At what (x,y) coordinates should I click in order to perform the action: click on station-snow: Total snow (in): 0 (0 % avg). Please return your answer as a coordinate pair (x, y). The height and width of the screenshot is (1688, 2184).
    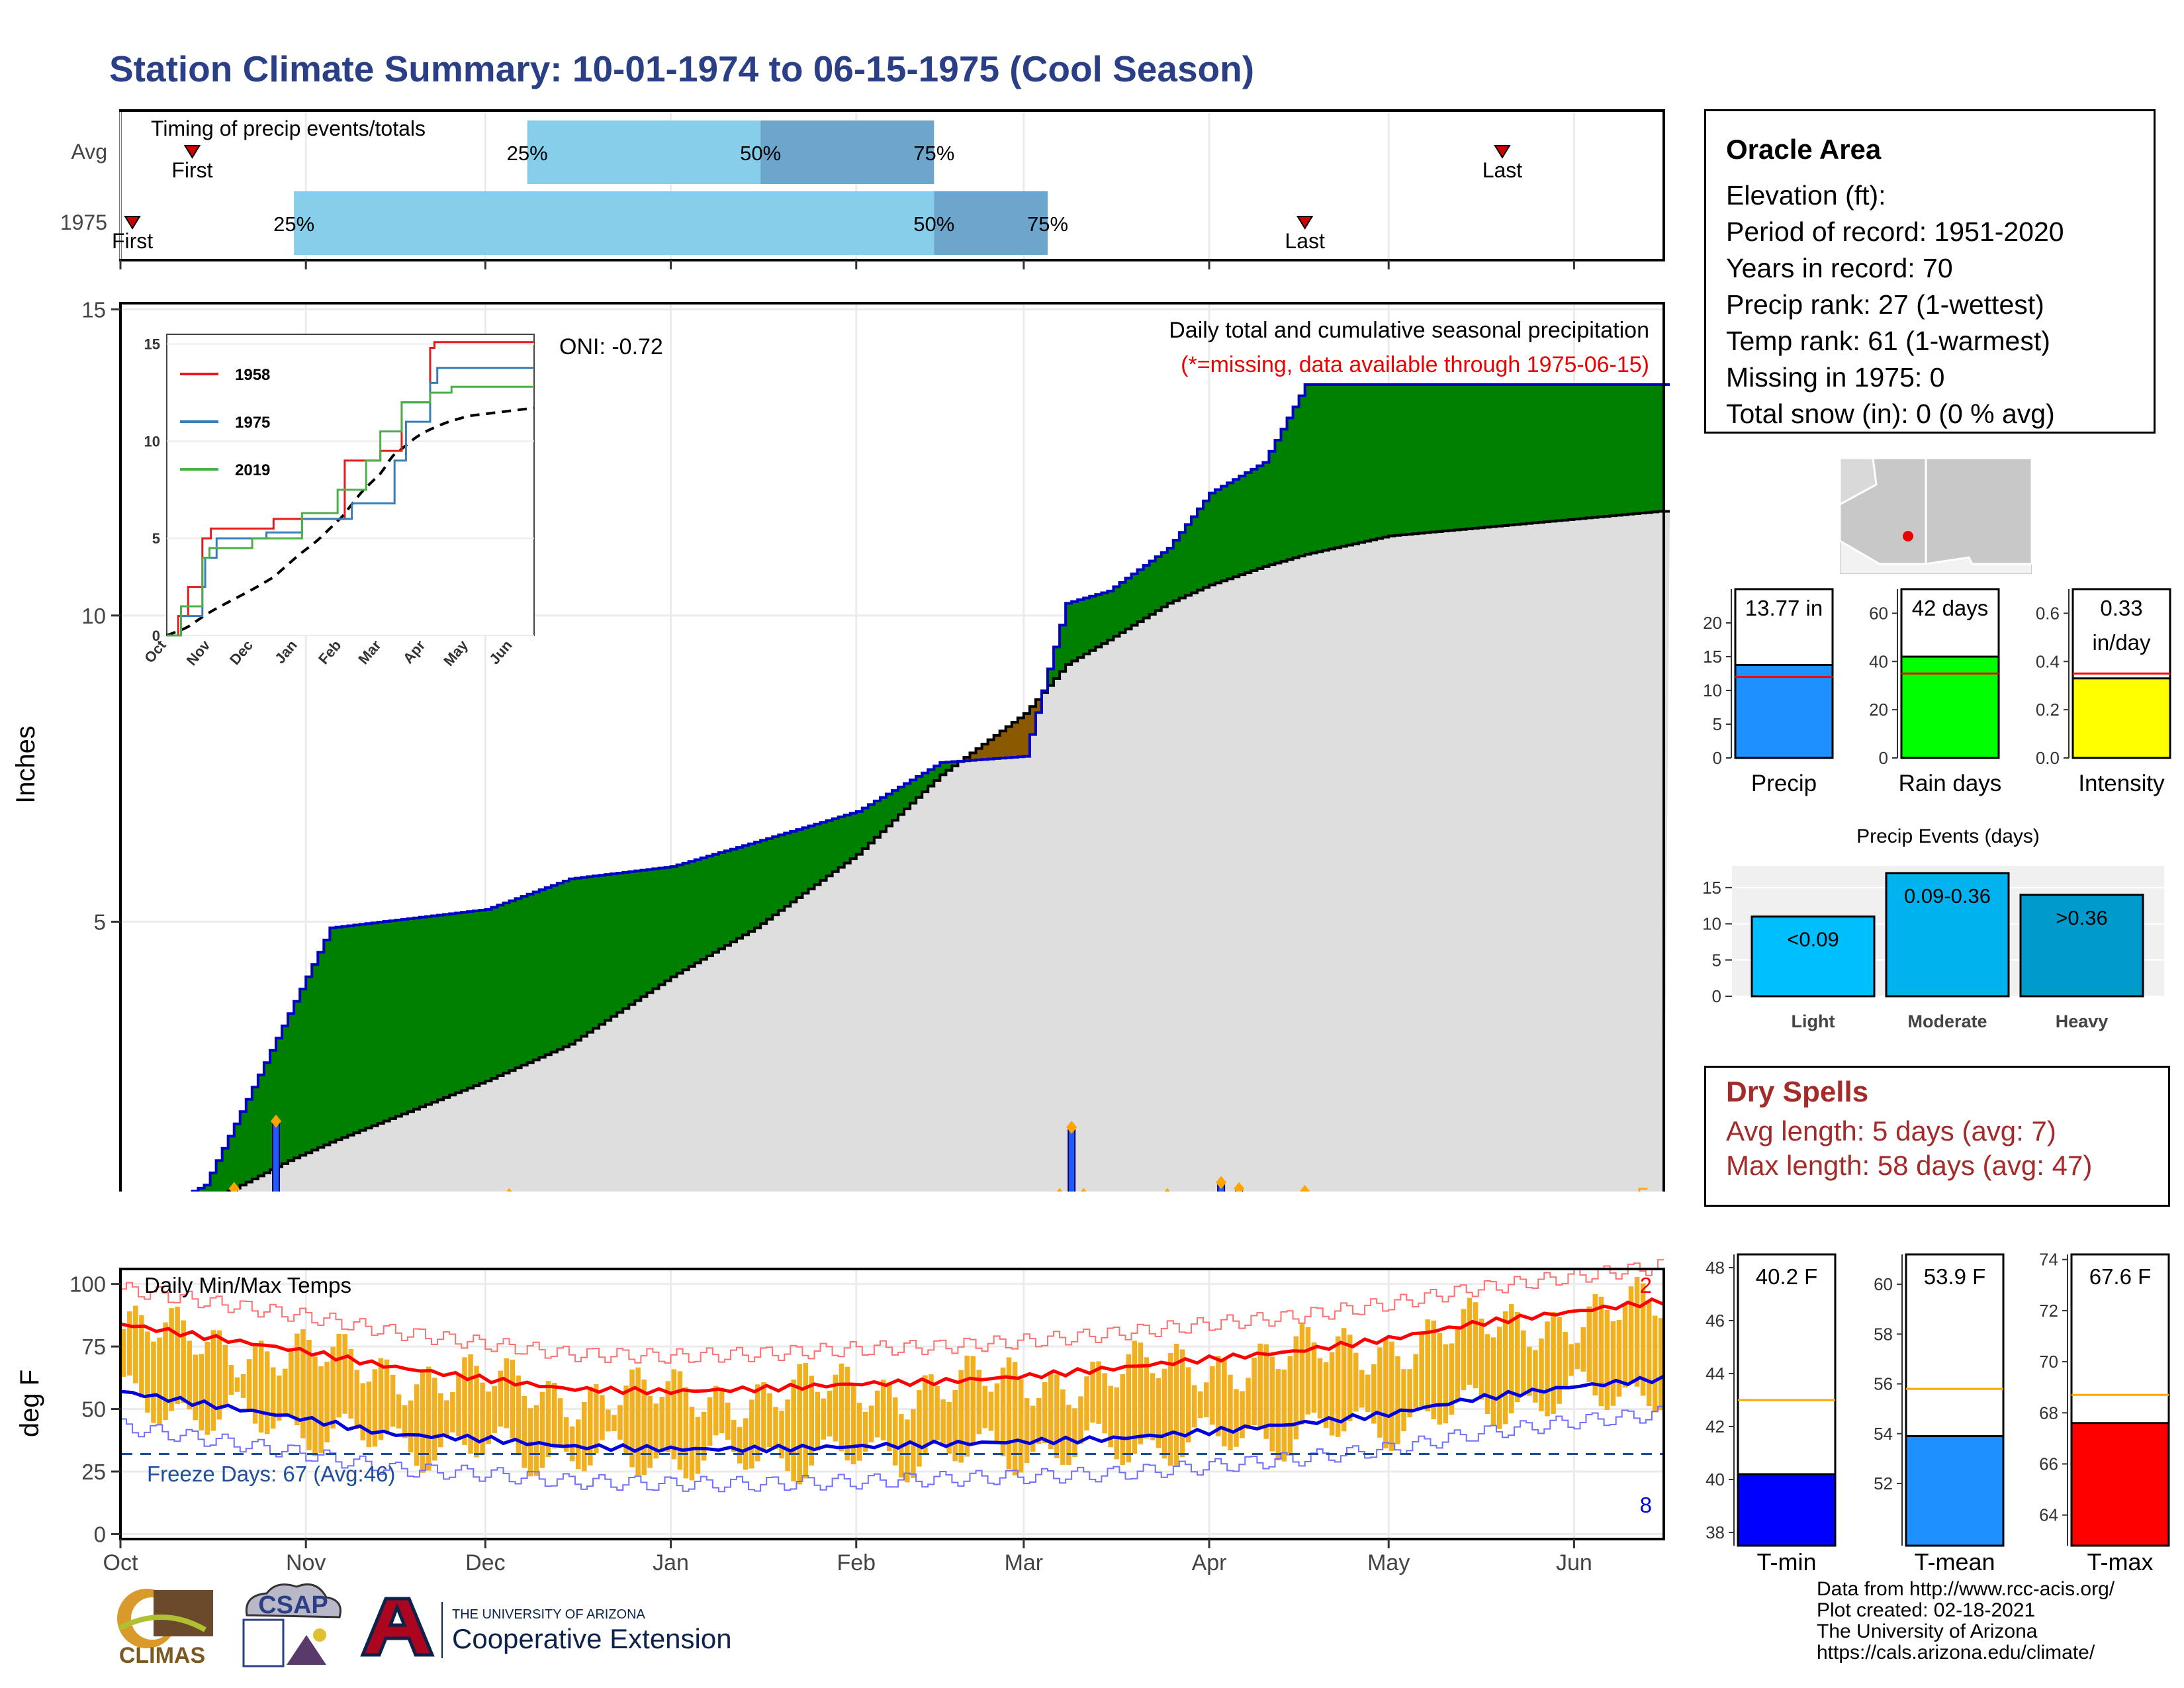
    Looking at the image, I should click on (1891, 414).